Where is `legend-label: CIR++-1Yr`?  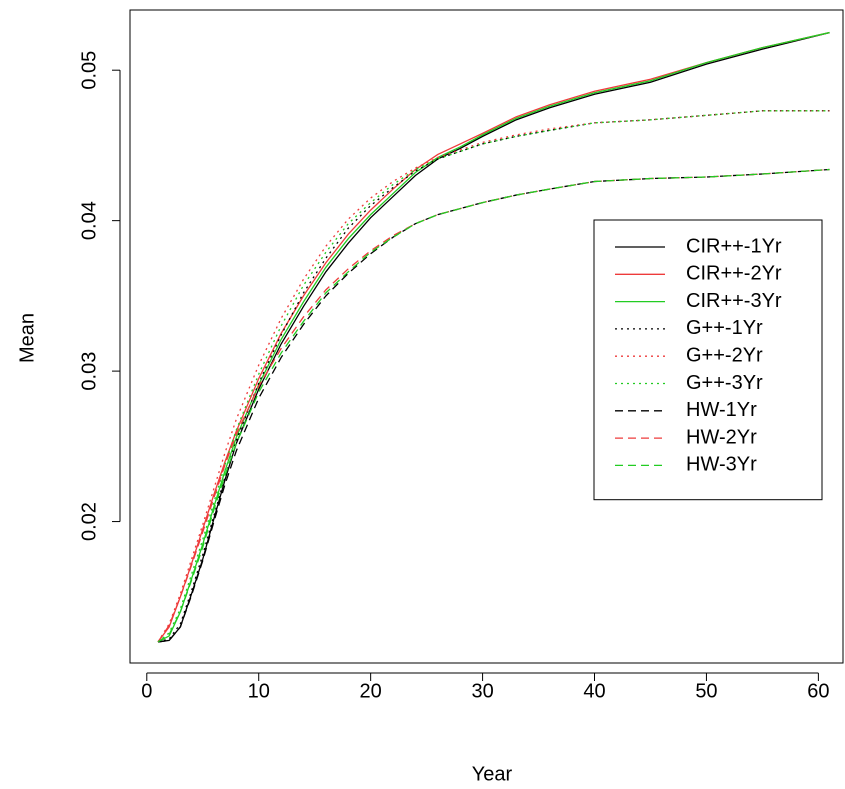 legend-label: CIR++-1Yr is located at coordinates (734, 246).